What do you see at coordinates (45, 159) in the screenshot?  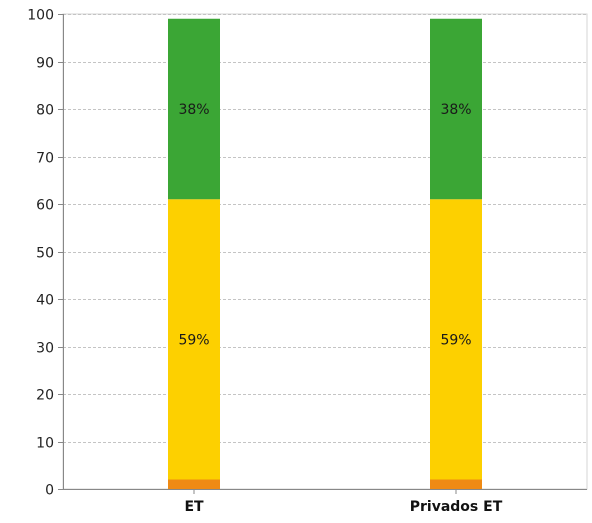 I see `y-tick-label: 70` at bounding box center [45, 159].